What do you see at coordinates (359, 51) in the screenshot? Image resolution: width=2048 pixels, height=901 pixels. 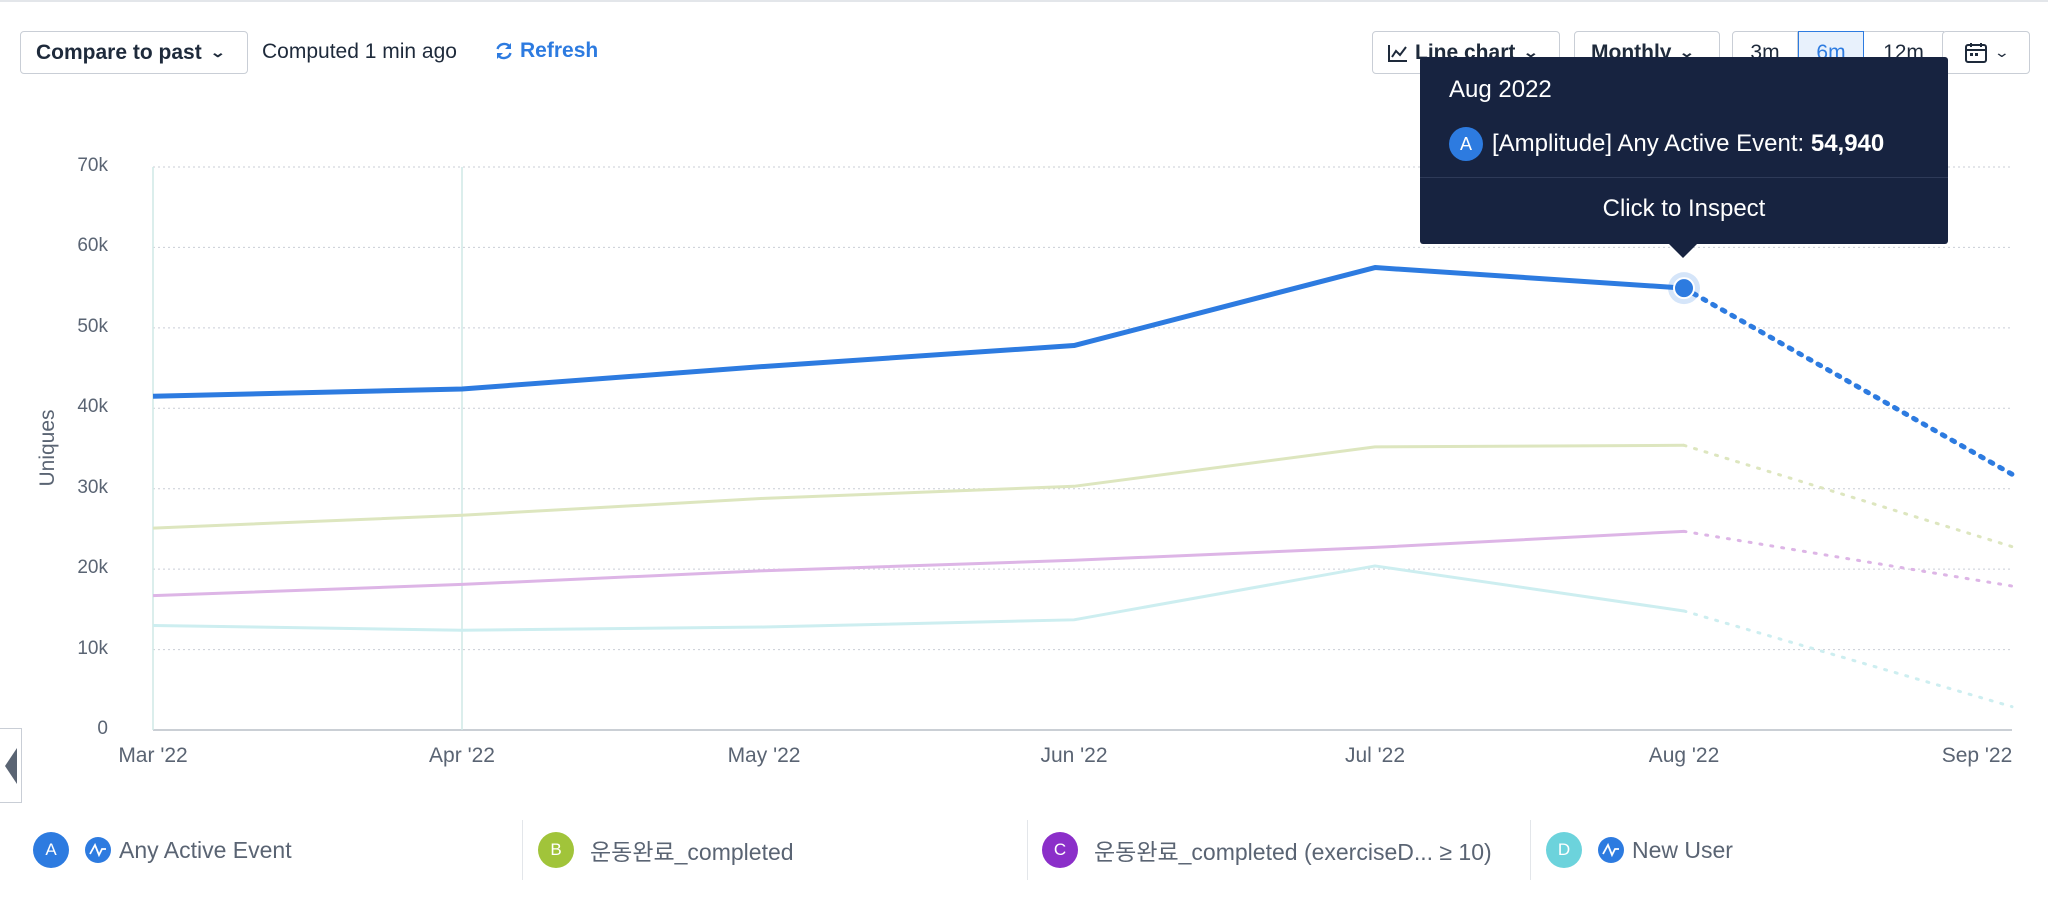 I see `computed-status: Computed 1 min ago` at bounding box center [359, 51].